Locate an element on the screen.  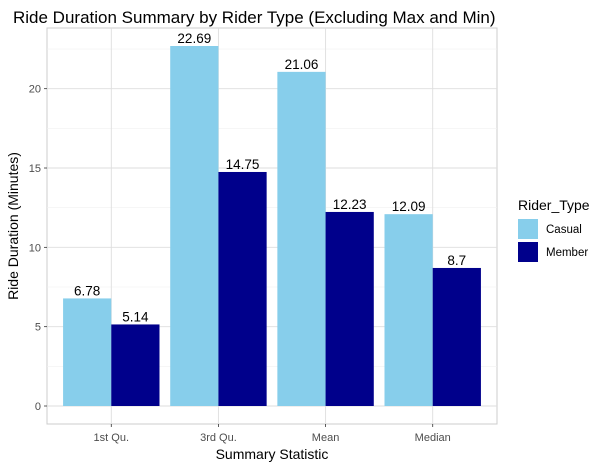
bar-value-label: 21.06 is located at coordinates (302, 64).